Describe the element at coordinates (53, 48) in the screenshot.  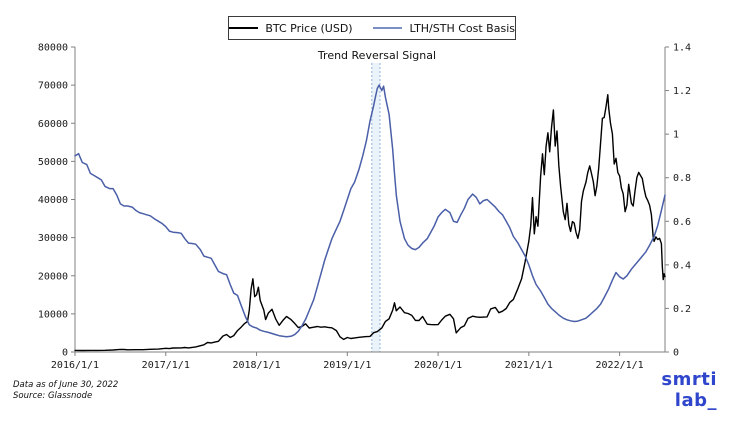
I see `left-axis-tick-label: 80000` at that location.